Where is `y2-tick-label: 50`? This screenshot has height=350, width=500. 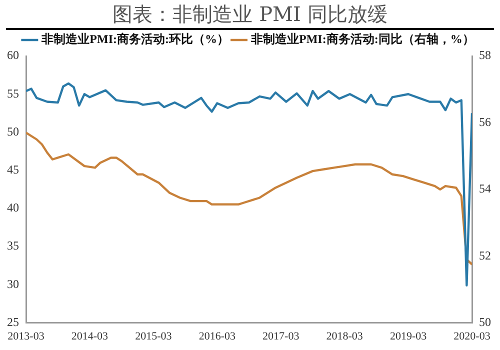 y2-tick-label: 50 is located at coordinates (485, 321).